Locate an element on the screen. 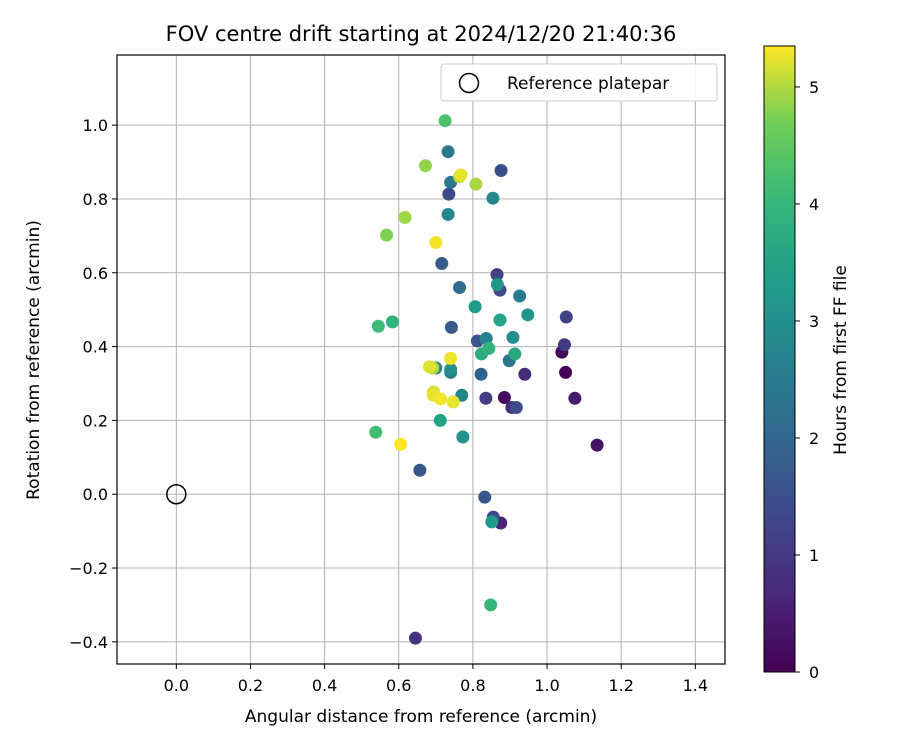 Image resolution: width=900 pixels, height=750 pixels. x-tick-label: 0.4 is located at coordinates (324, 685).